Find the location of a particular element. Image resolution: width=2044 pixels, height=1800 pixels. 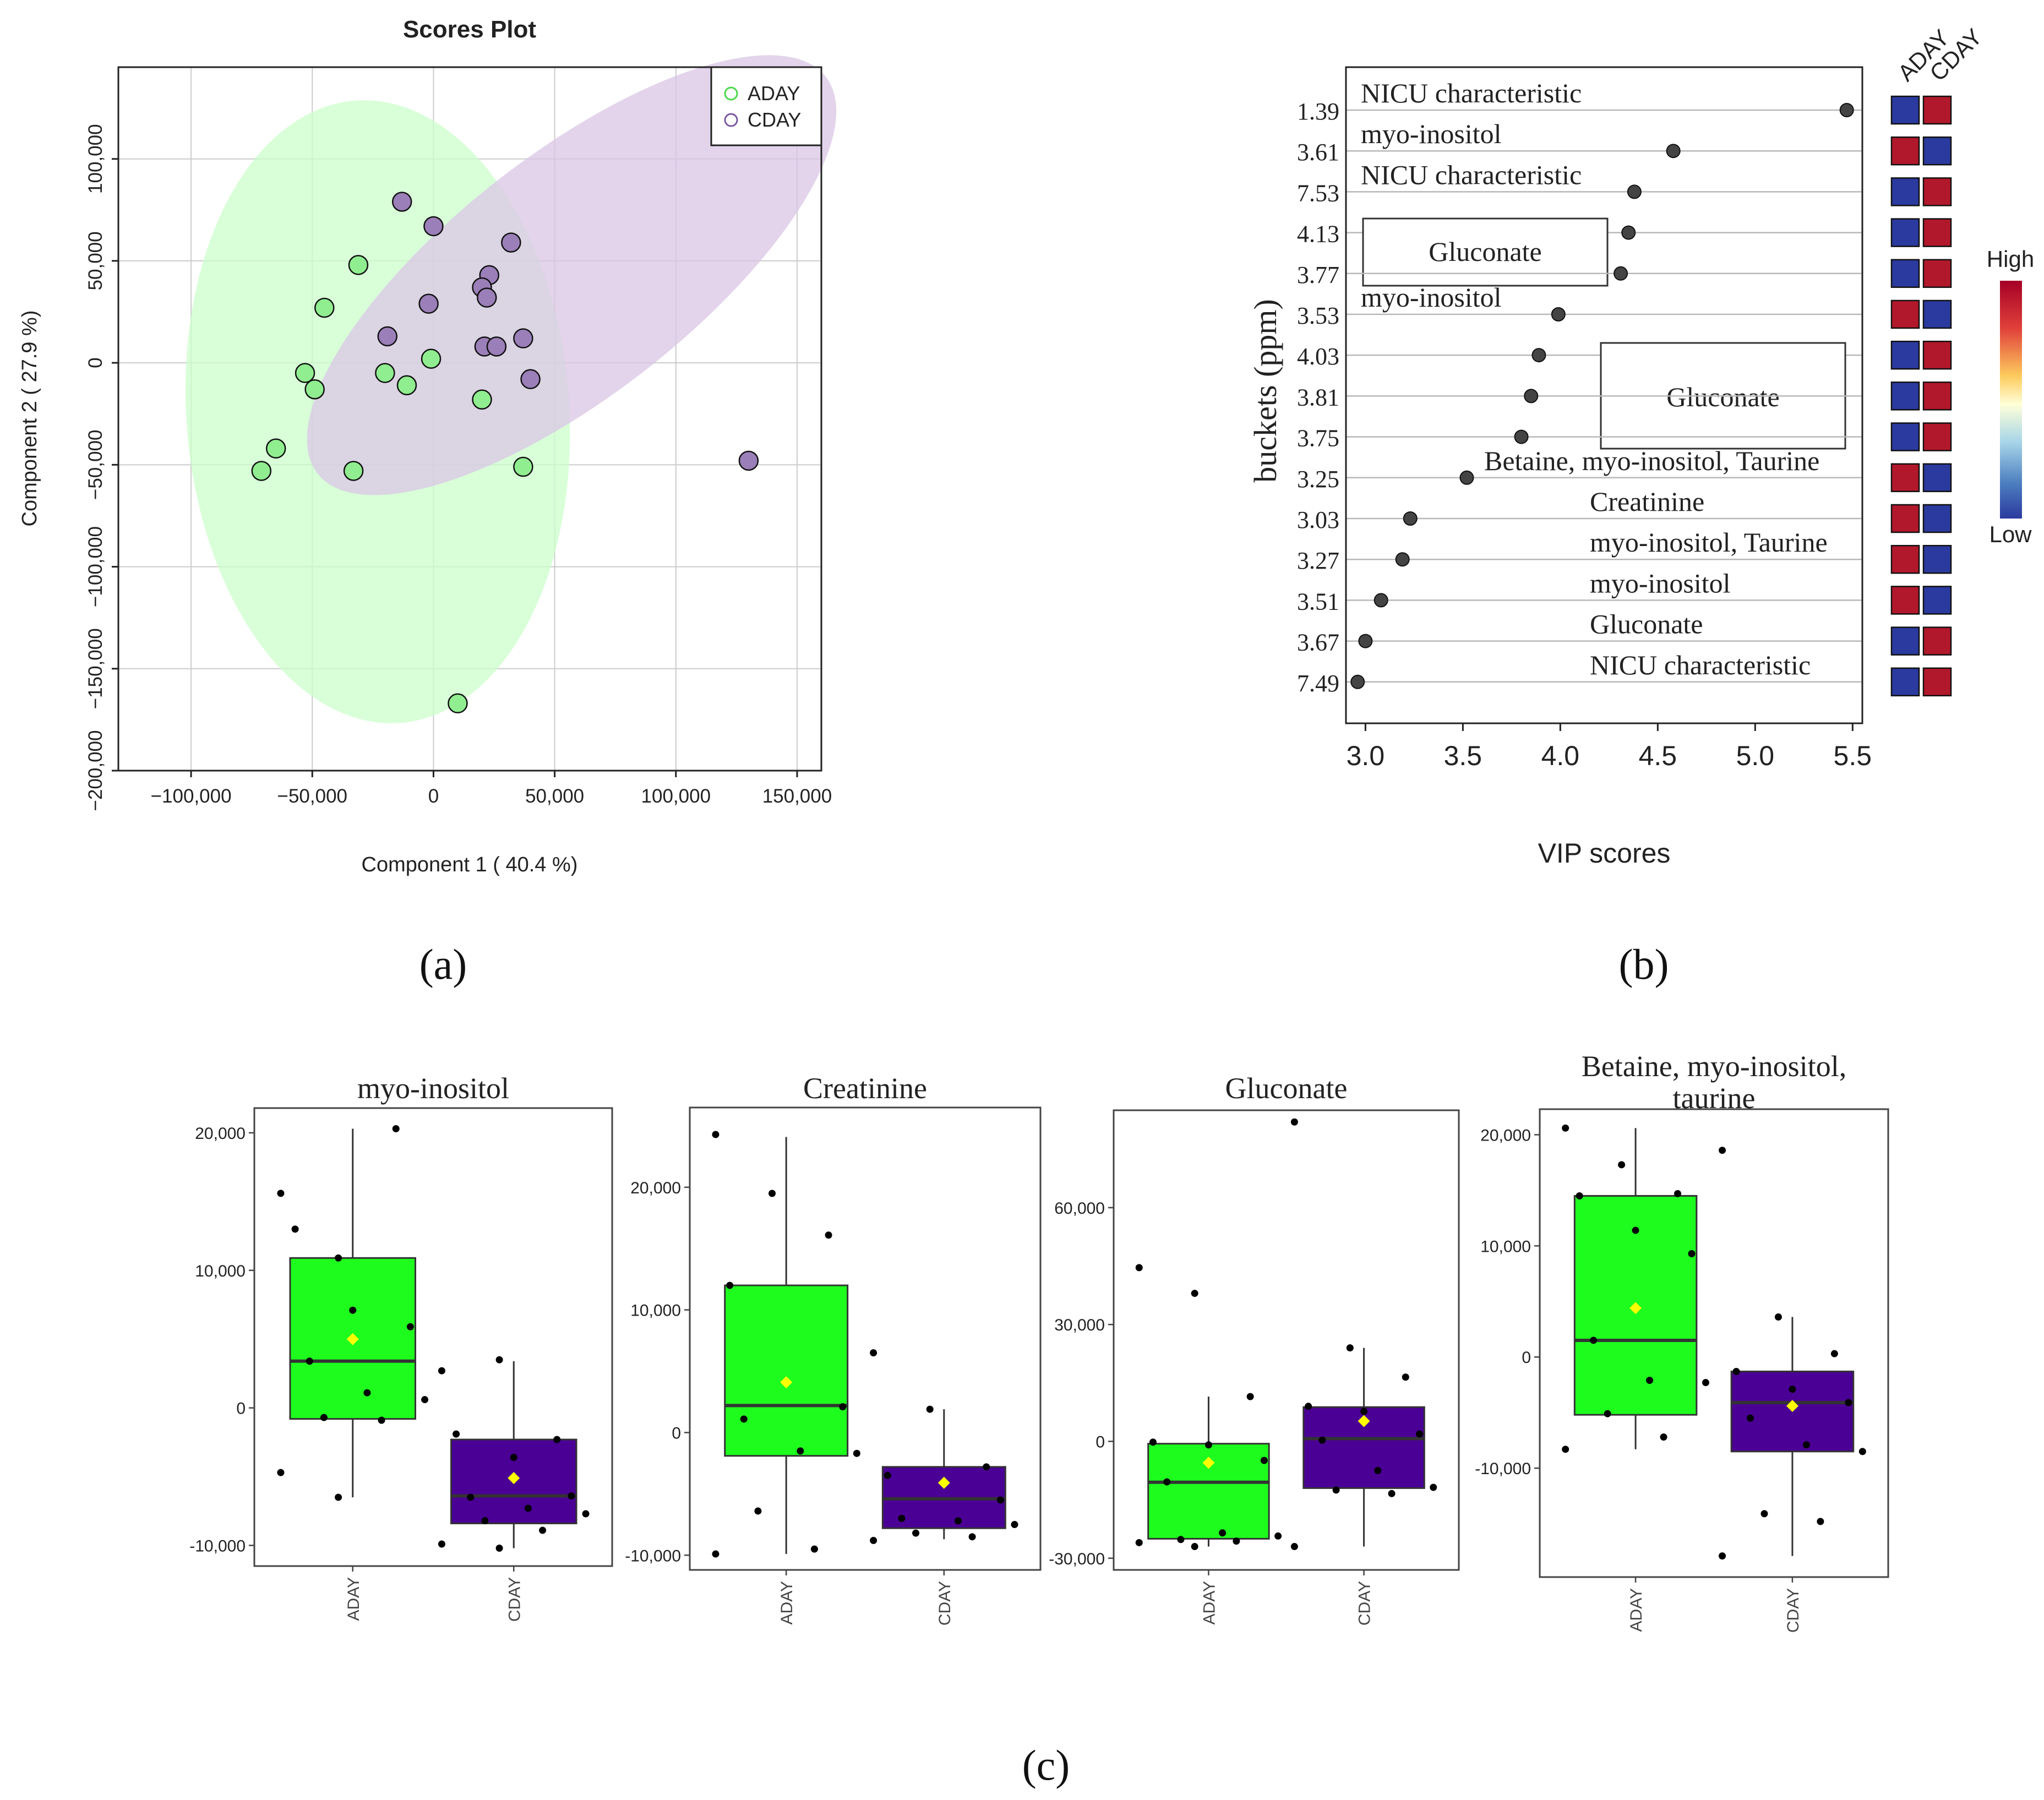

boxplot-gluconate: Gluconate 60,000 30,000 0 -30,000 ADAY CDAY is located at coordinates (1254, 1349).